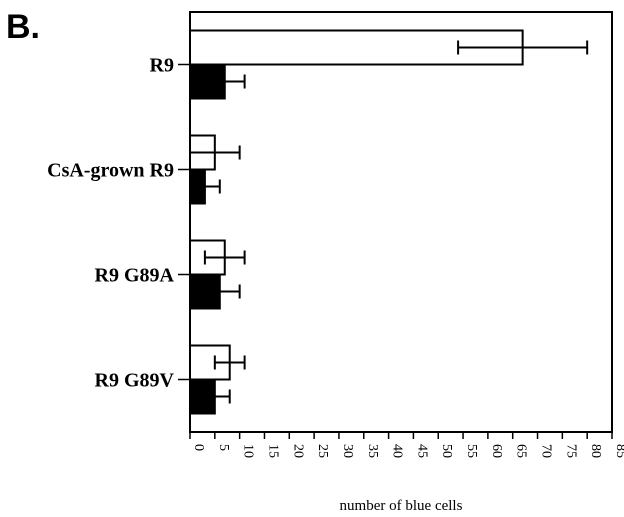  Describe the element at coordinates (322, 451) in the screenshot. I see `x-tick-label: 25` at that location.